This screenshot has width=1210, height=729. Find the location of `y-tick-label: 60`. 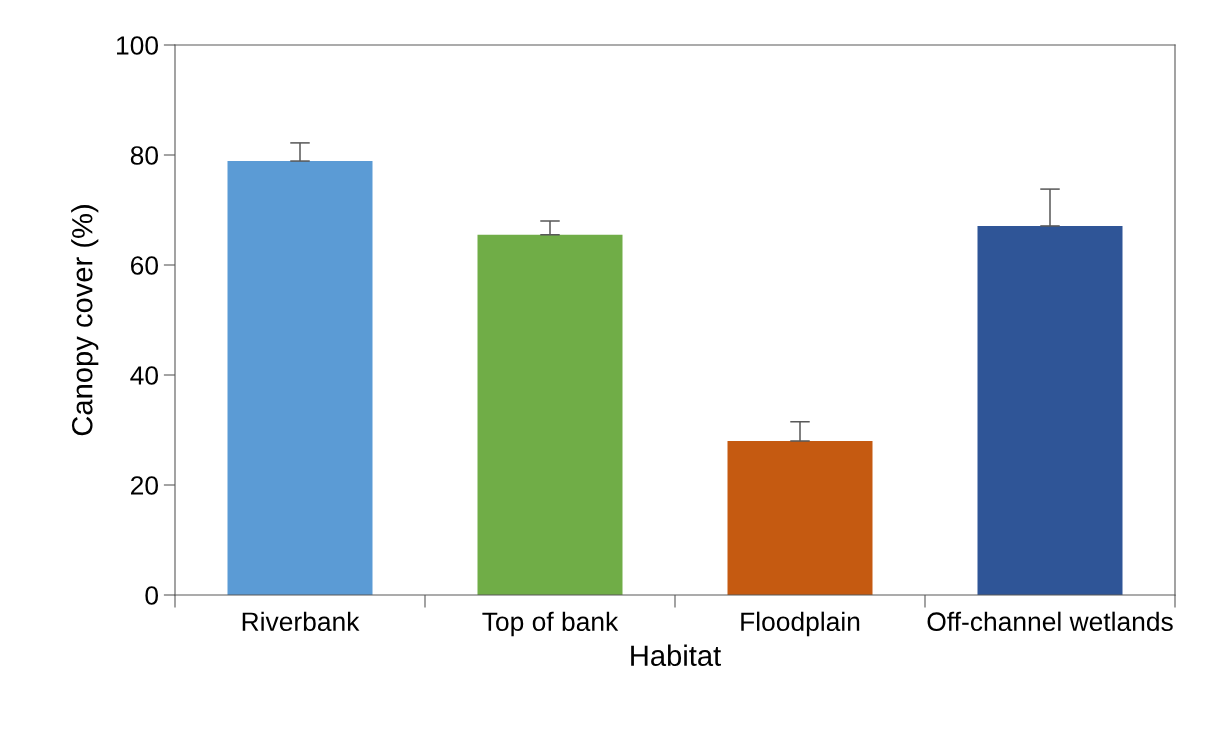

y-tick-label: 60 is located at coordinates (144, 265).